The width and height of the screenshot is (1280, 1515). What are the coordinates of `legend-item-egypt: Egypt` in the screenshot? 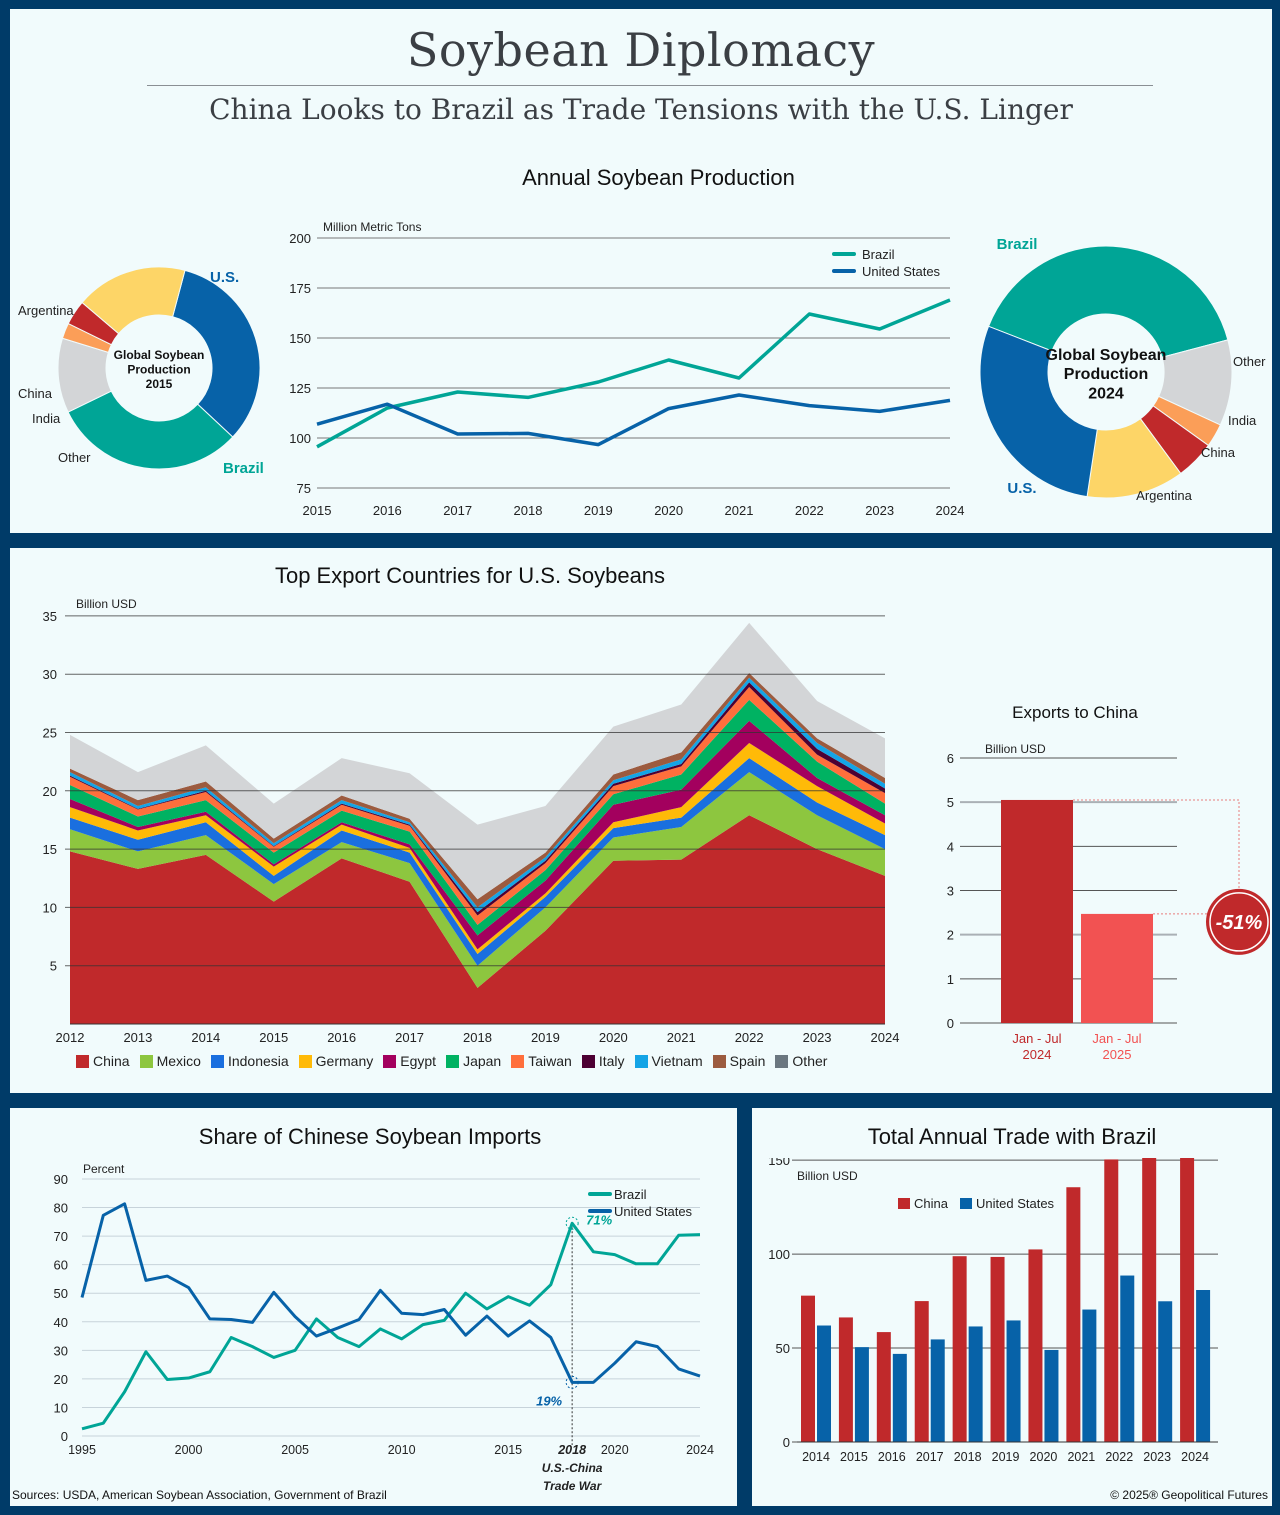 It's located at (409, 1061).